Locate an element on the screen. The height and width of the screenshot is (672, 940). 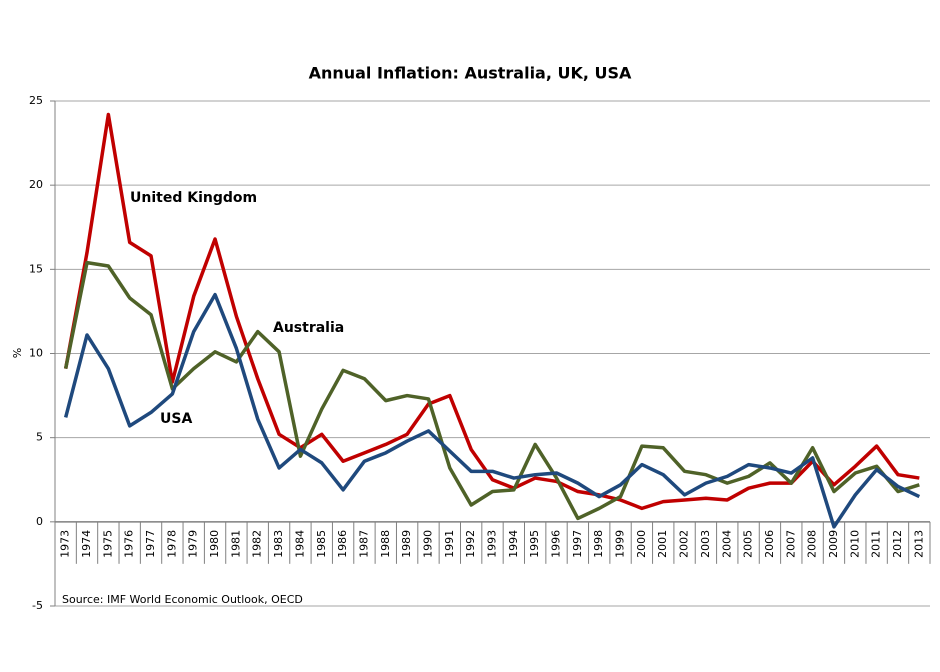
y-tick-label: 20 is located at coordinates (36, 184).